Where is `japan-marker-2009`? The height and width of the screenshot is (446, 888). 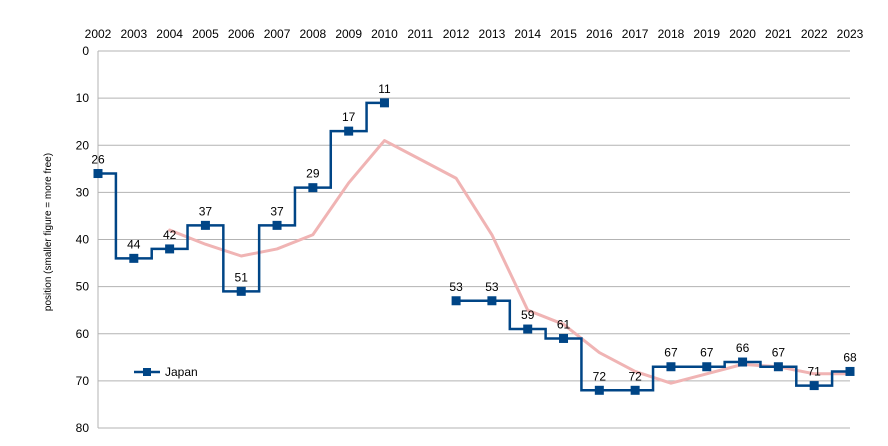 japan-marker-2009 is located at coordinates (349, 131).